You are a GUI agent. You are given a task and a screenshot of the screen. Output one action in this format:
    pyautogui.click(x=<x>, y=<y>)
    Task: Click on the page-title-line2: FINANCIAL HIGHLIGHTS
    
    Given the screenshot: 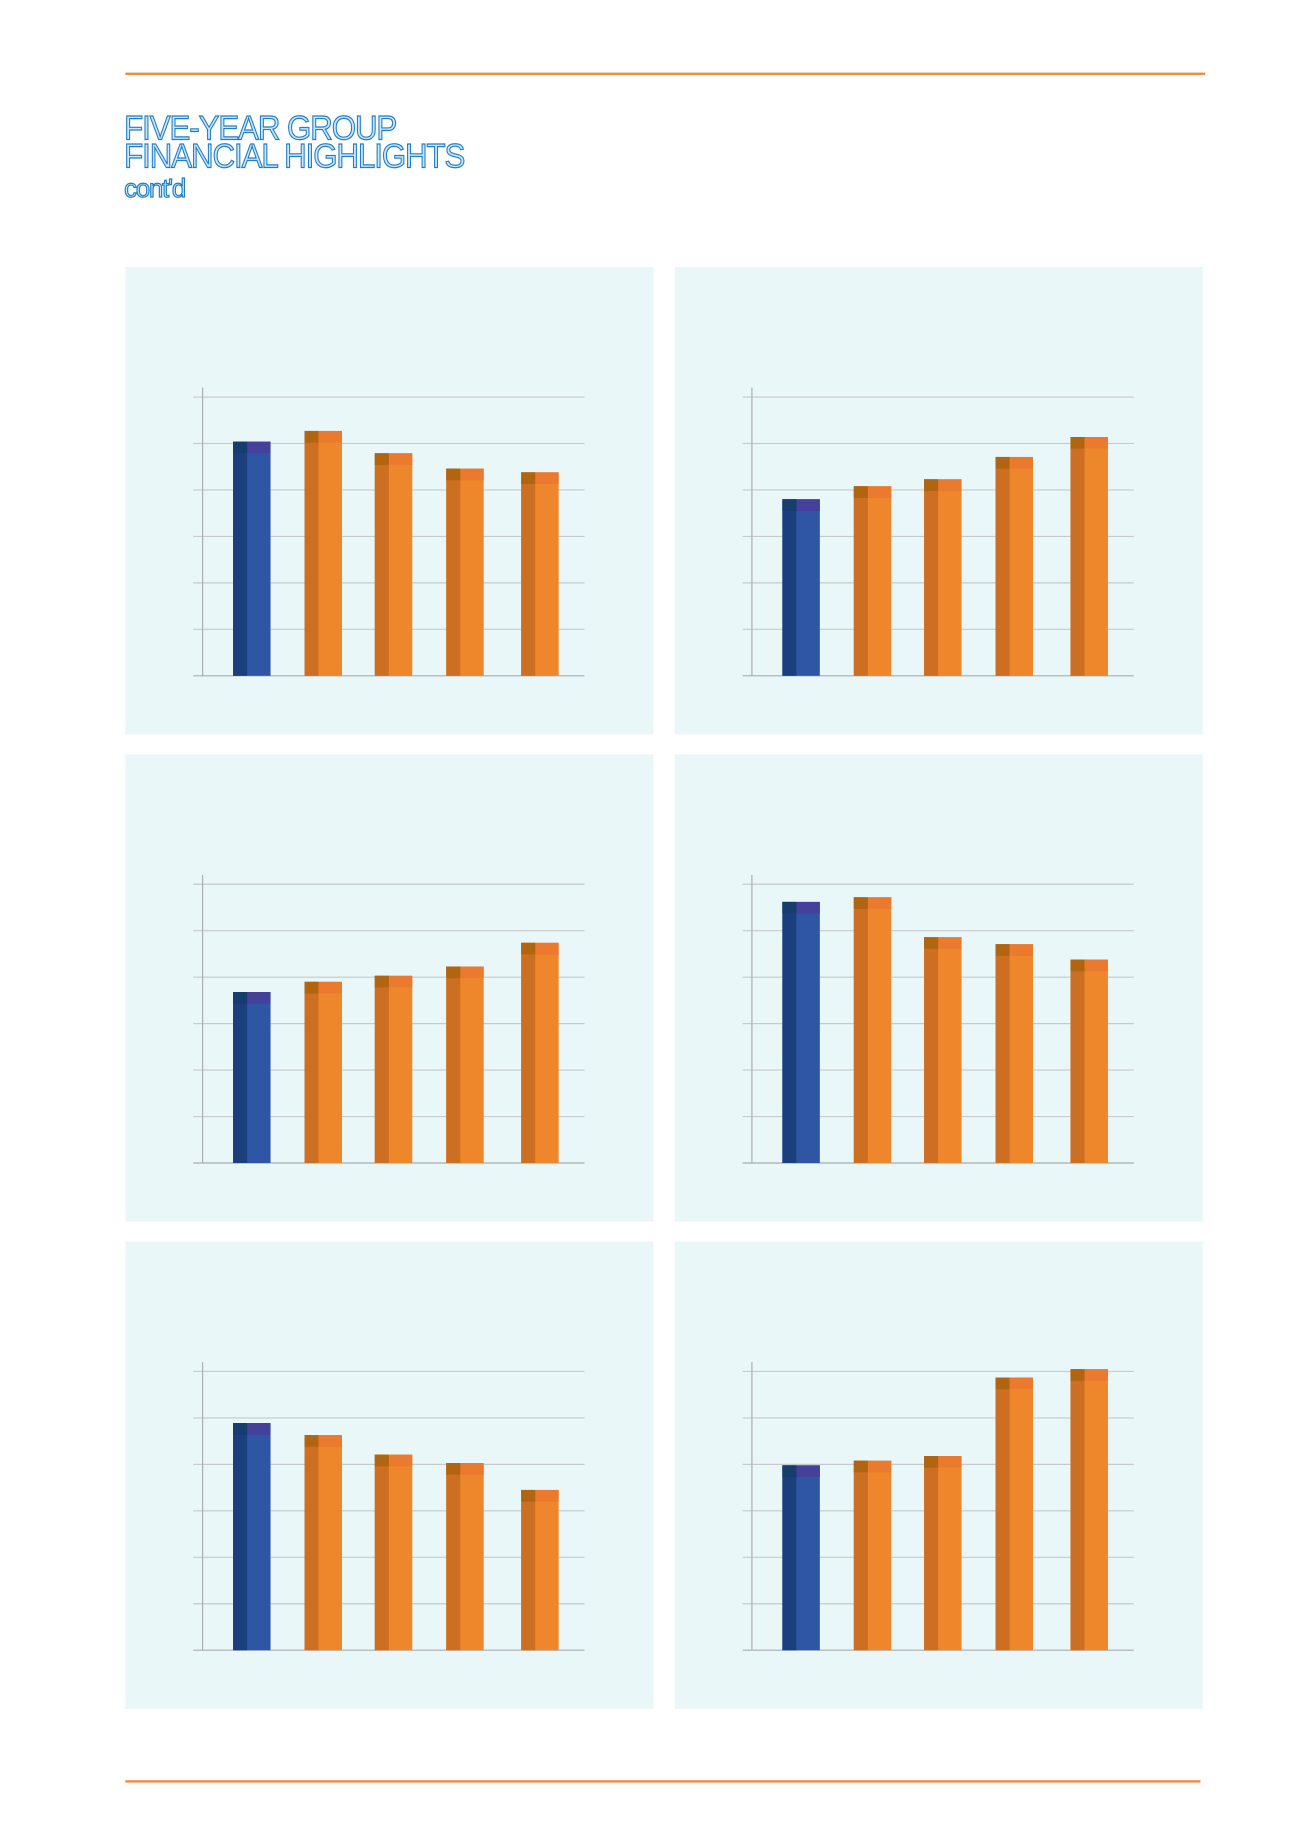 What is the action you would take?
    pyautogui.click(x=295, y=157)
    